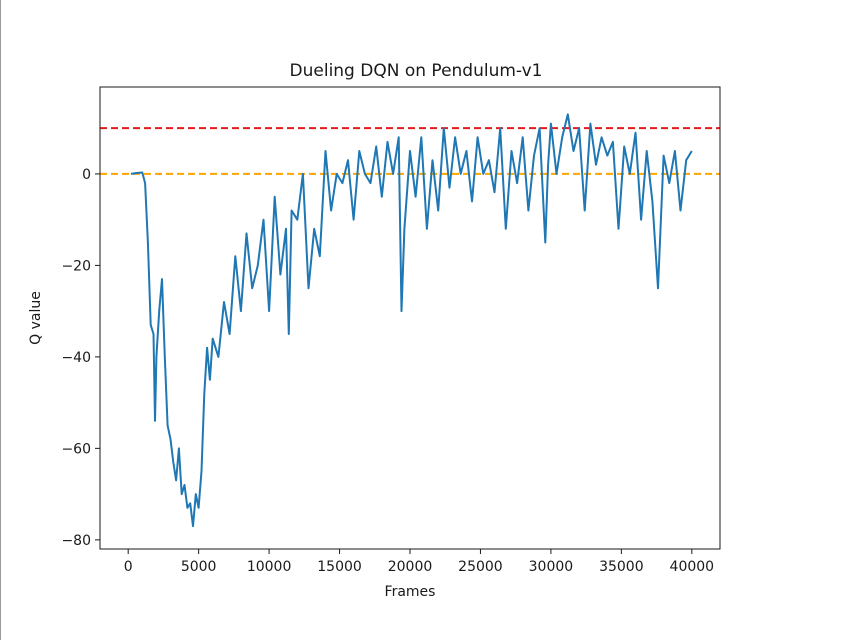 The image size is (846, 640). What do you see at coordinates (621, 567) in the screenshot?
I see `x-tick-label: 35000` at bounding box center [621, 567].